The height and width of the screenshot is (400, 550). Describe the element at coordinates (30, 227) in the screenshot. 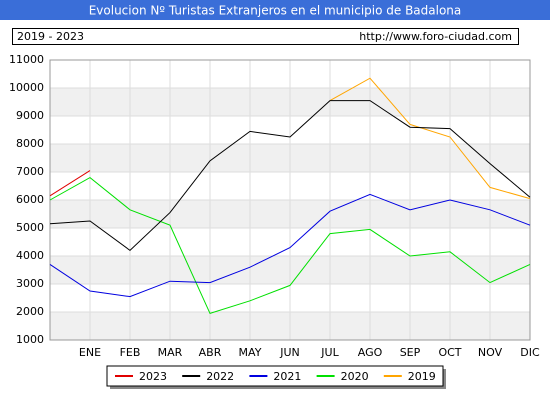

I see `y-tick-label: 5000` at that location.